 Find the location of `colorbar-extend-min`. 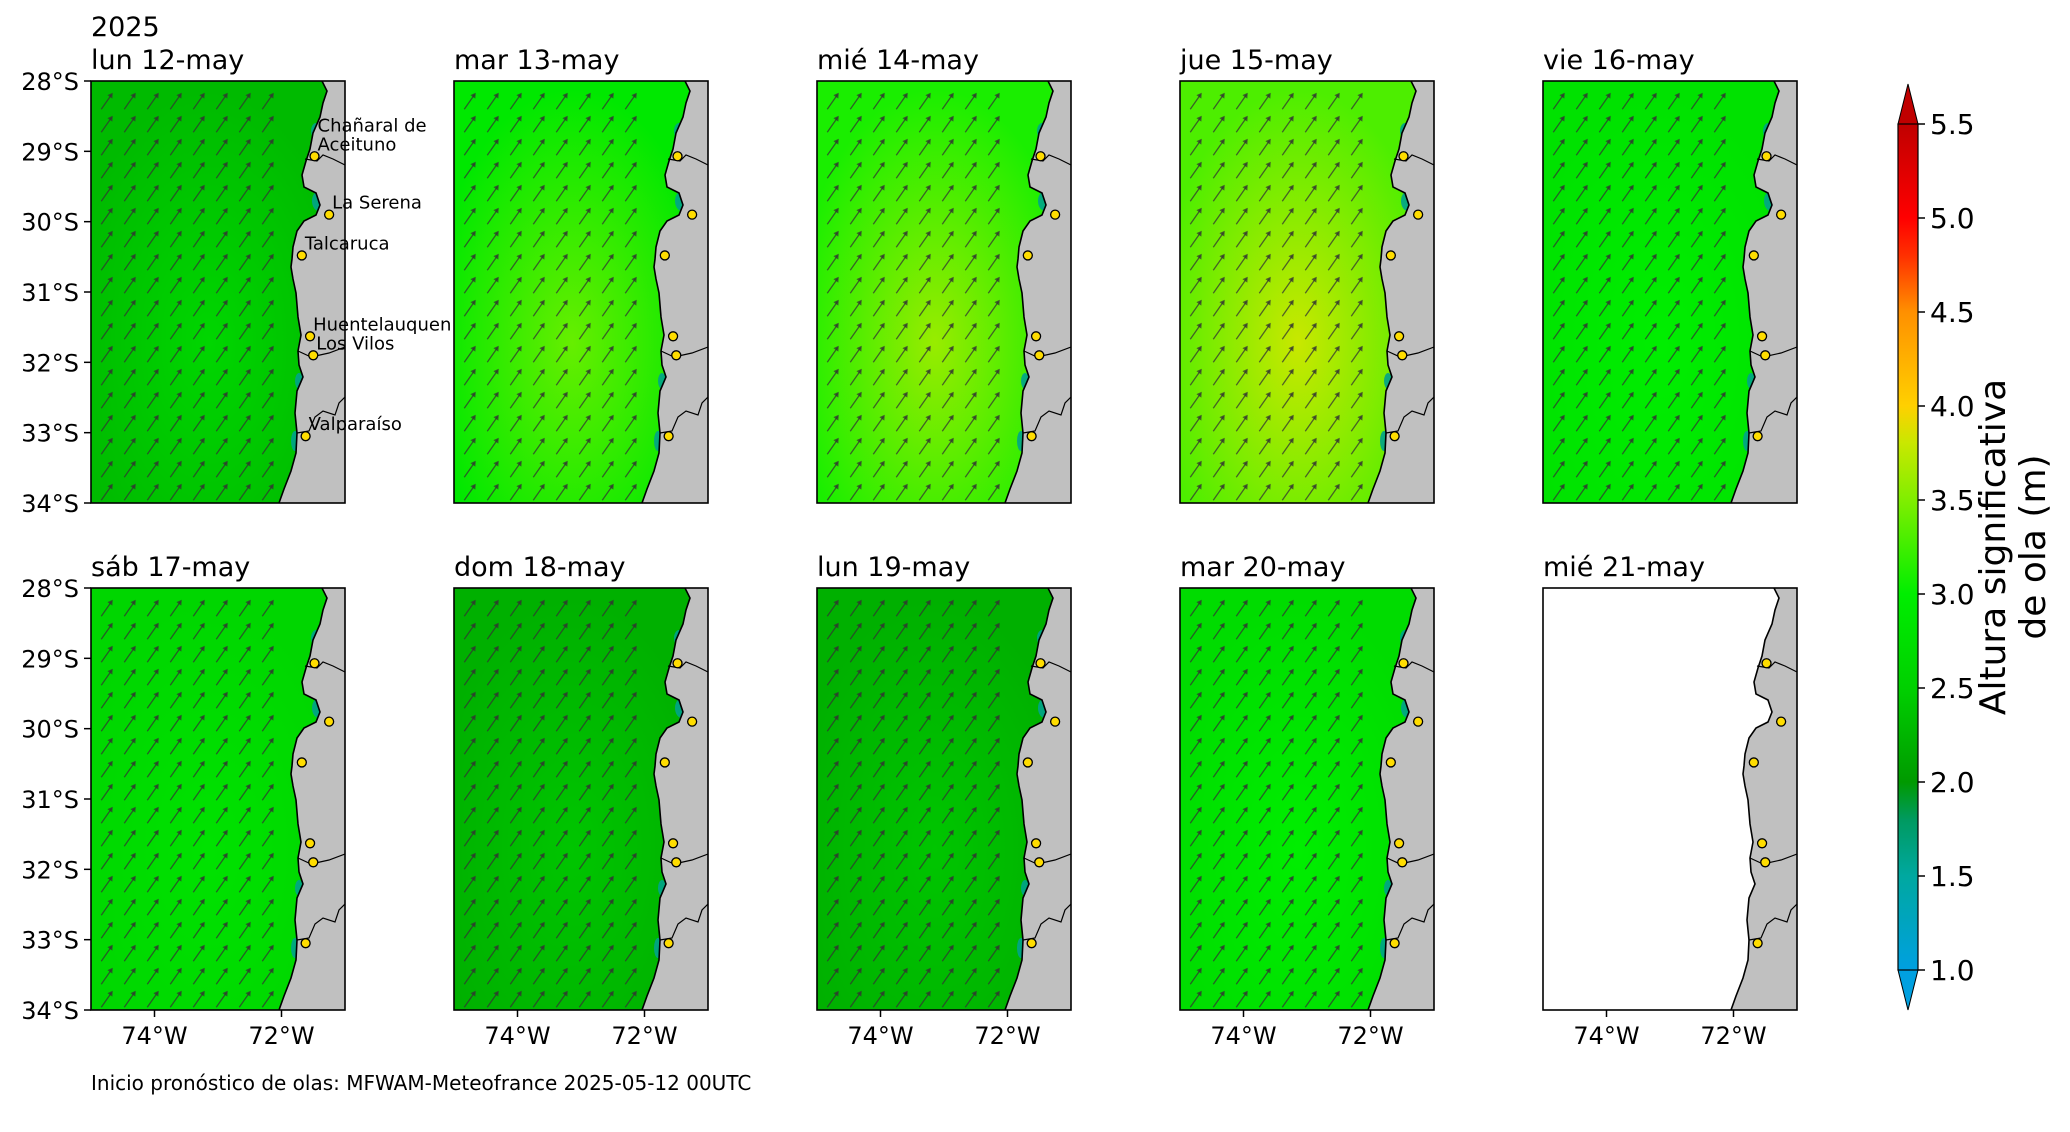

colorbar-extend-min is located at coordinates (1908, 990).